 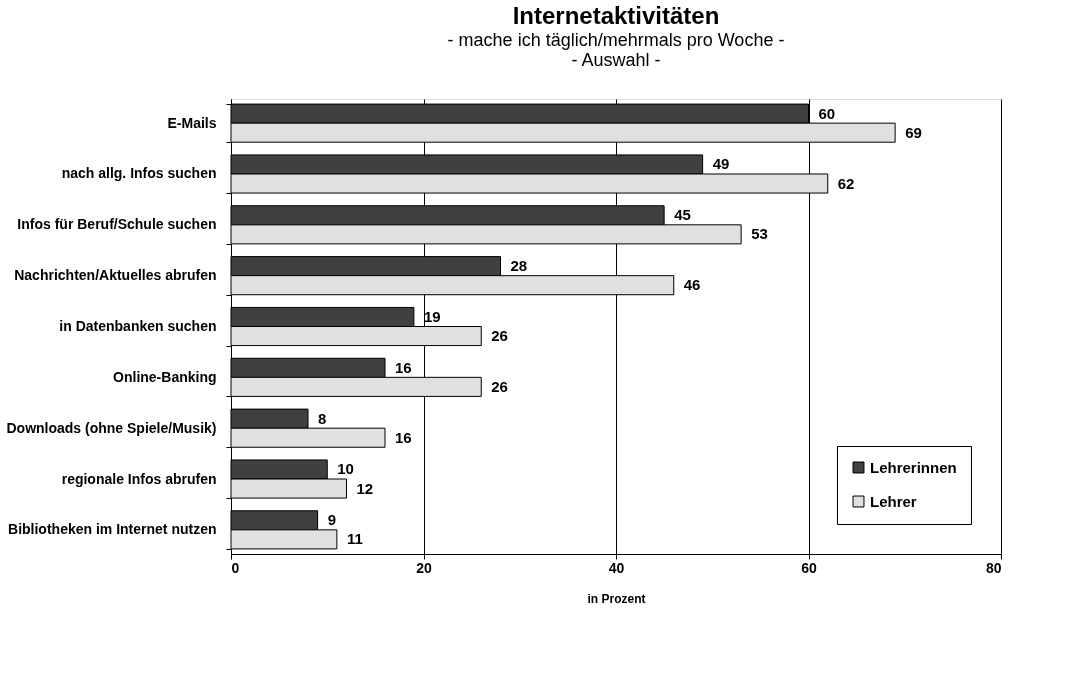 What do you see at coordinates (616, 567) in the screenshot?
I see `x-tick-label: 40` at bounding box center [616, 567].